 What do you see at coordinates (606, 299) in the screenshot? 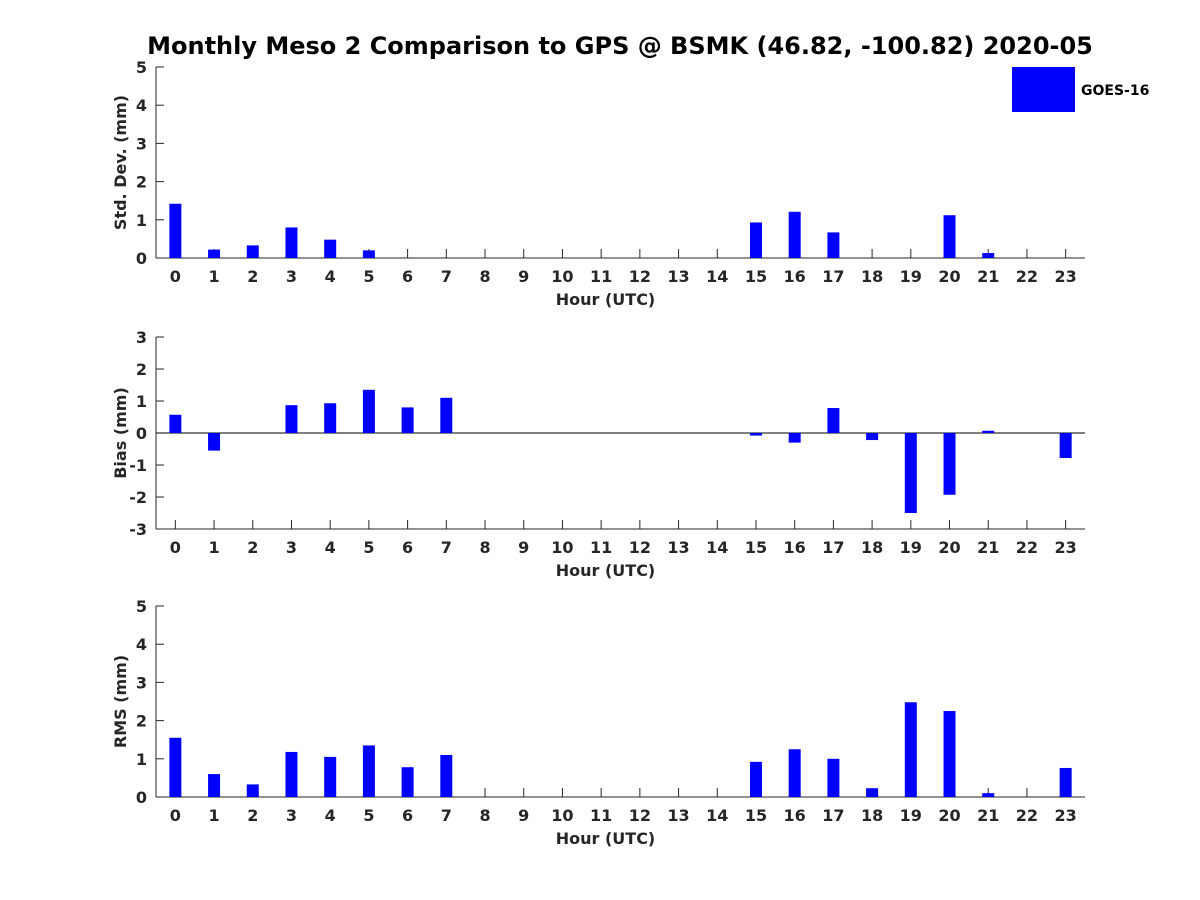
I see `std-dev-x-label: Hour (UTC)` at bounding box center [606, 299].